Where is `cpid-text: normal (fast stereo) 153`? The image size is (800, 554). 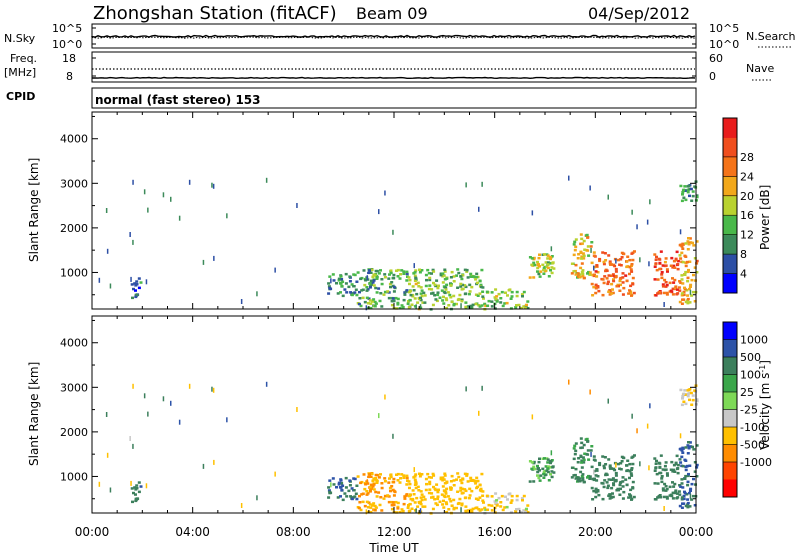
cpid-text: normal (fast stereo) 153 is located at coordinates (178, 100).